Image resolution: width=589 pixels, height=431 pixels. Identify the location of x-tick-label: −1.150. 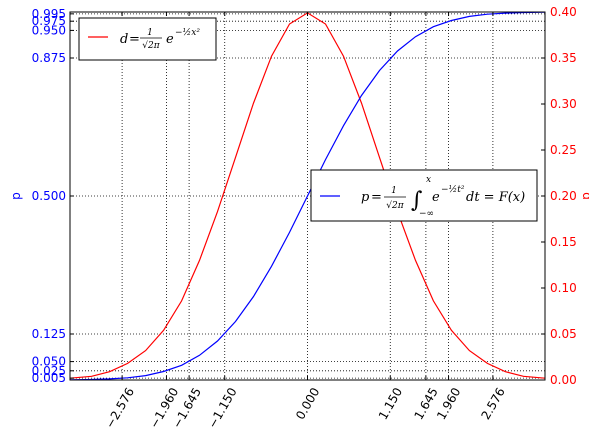
(222, 407).